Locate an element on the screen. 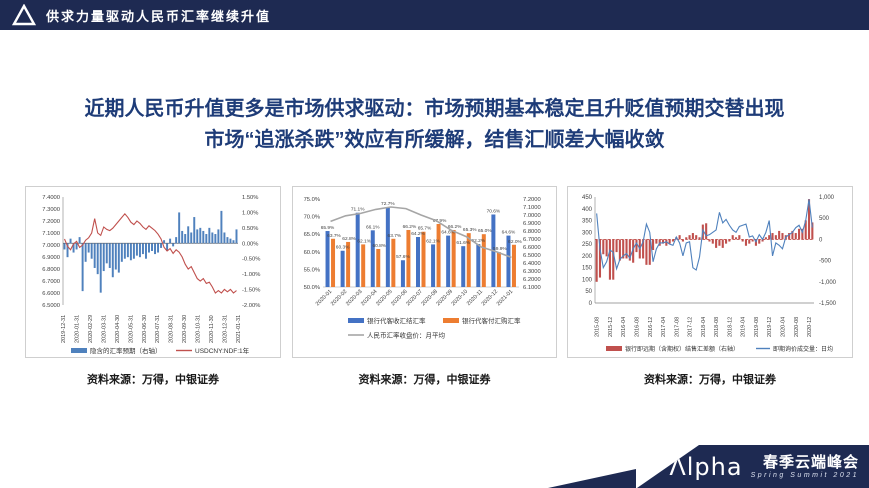 This screenshot has height=488, width=869. svg-text: 2017-08 is located at coordinates (677, 327).